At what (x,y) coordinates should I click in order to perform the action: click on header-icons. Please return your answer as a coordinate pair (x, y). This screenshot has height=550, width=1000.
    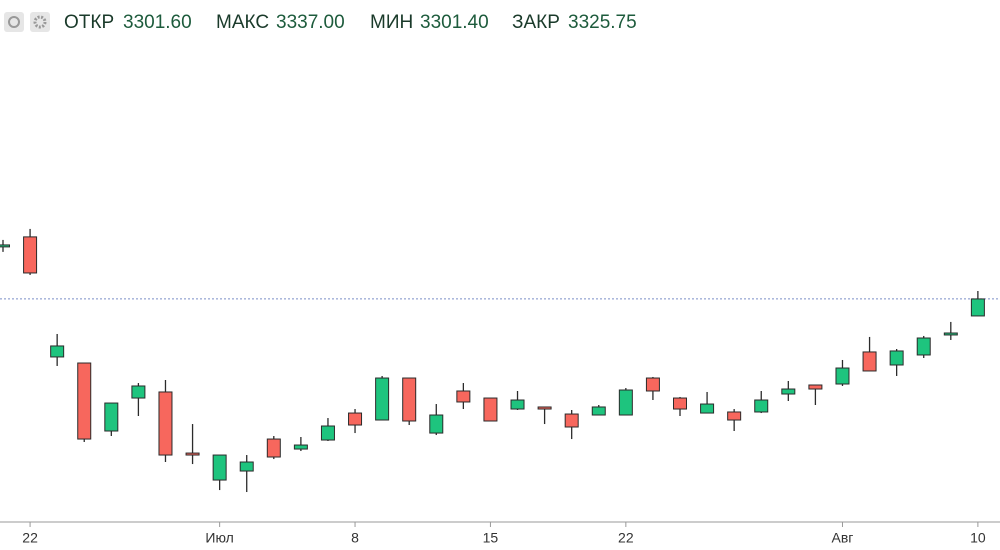
    Looking at the image, I should click on (27, 22).